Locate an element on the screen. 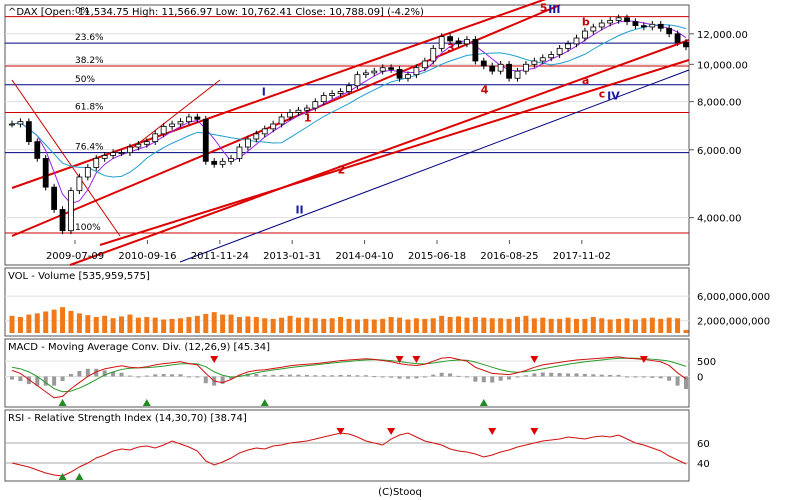  wave-label: 2 is located at coordinates (342, 170).